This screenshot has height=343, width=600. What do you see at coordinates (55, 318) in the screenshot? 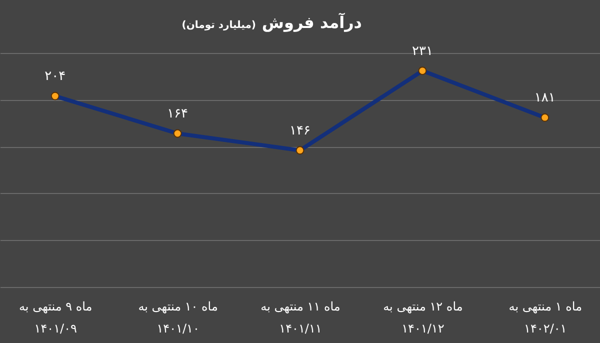
I see `x-tick-label: ماه ۹ منتهی به ۱۴۰۱/۰۹` at bounding box center [55, 318].